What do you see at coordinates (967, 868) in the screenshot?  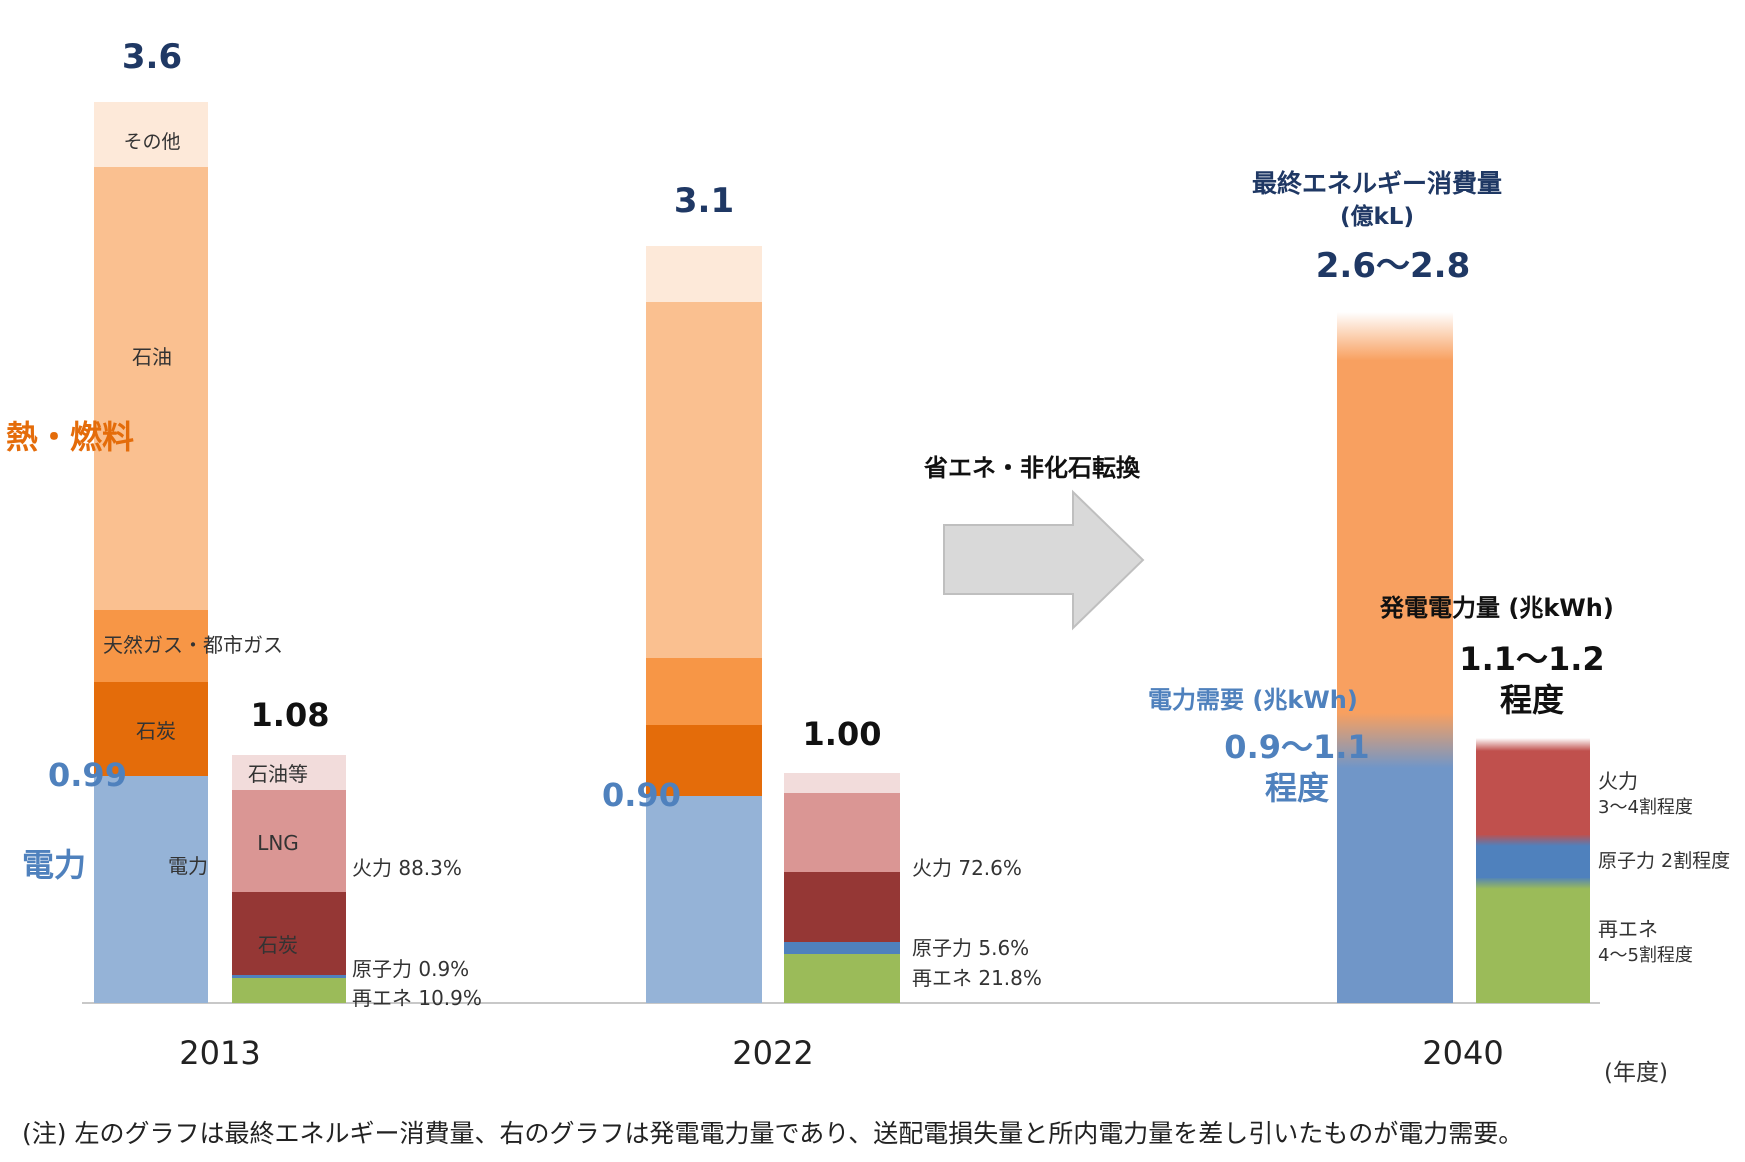 I see `label-thermal-2022: 火力 72.6%` at bounding box center [967, 868].